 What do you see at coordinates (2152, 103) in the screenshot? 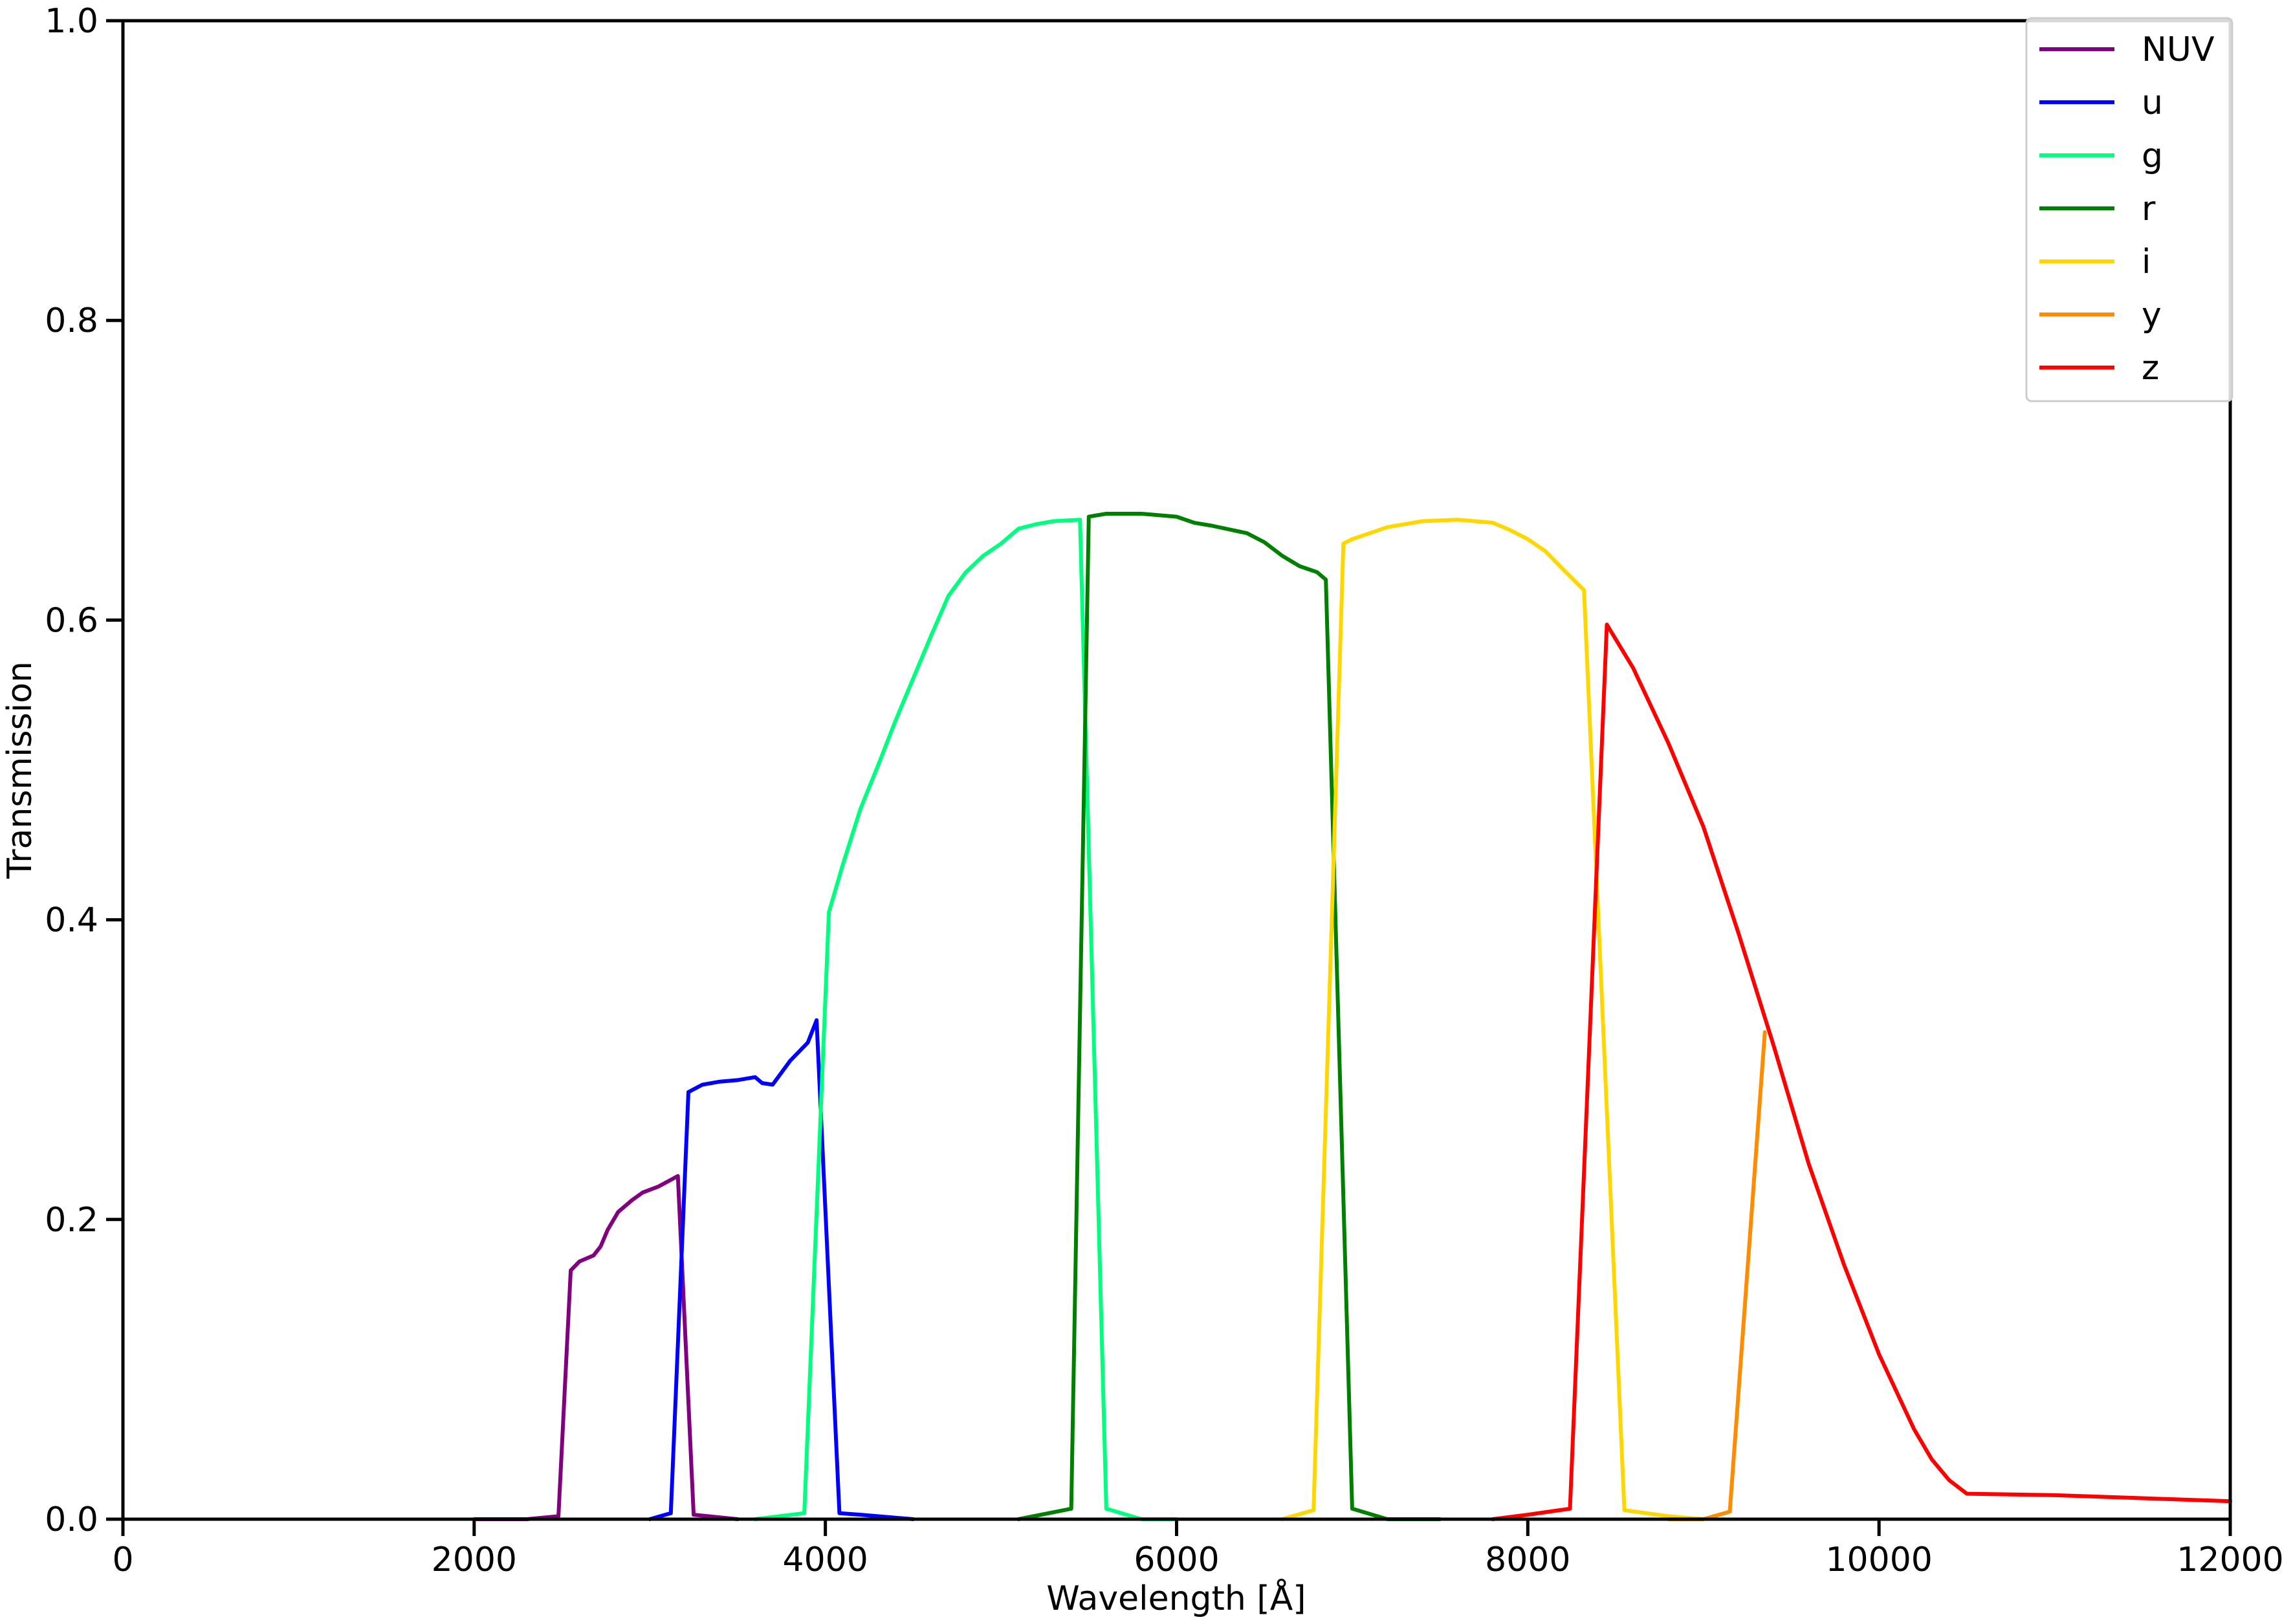
I see `legend-label-u: u` at bounding box center [2152, 103].